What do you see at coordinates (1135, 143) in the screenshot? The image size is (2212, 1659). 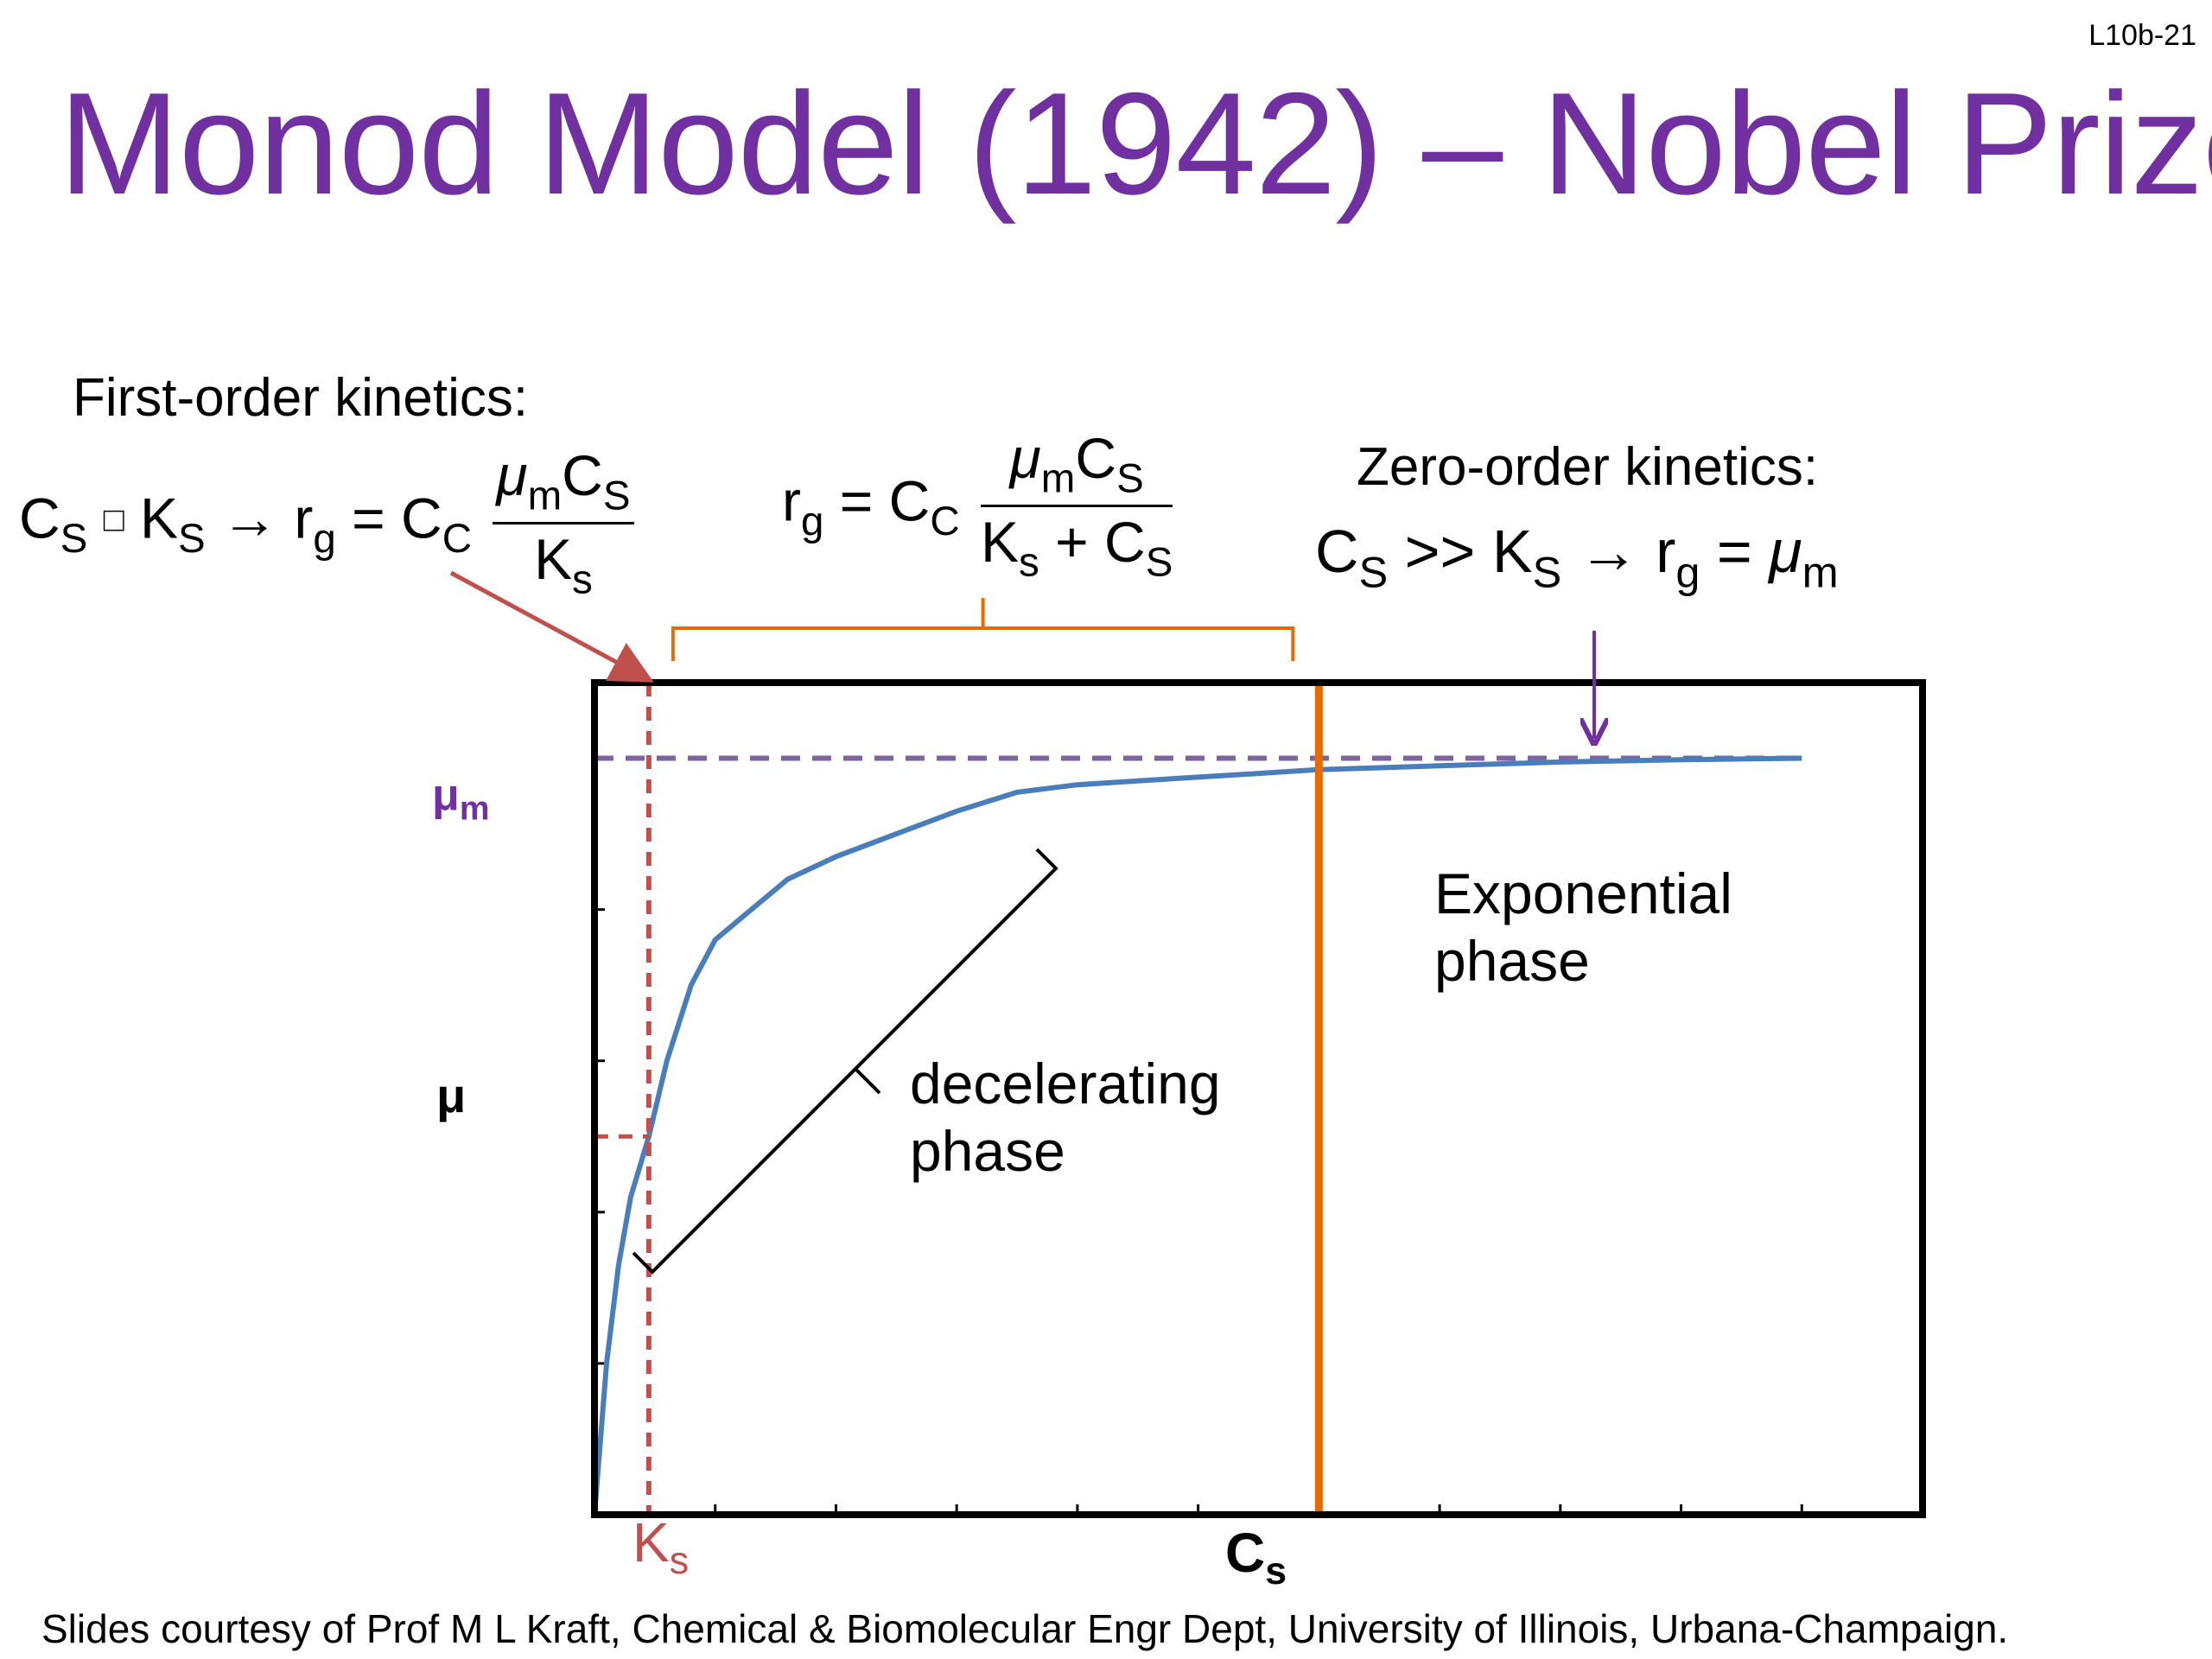 I see `slide-title: Monod Model (1942) – Nobel Prize` at bounding box center [1135, 143].